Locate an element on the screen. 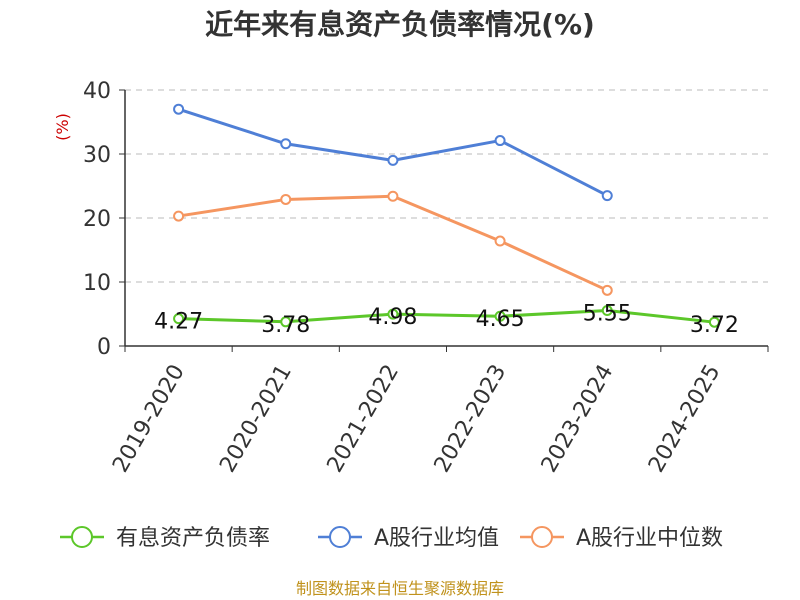 The height and width of the screenshot is (600, 800). y-tick-label-30: 30 is located at coordinates (97, 155).